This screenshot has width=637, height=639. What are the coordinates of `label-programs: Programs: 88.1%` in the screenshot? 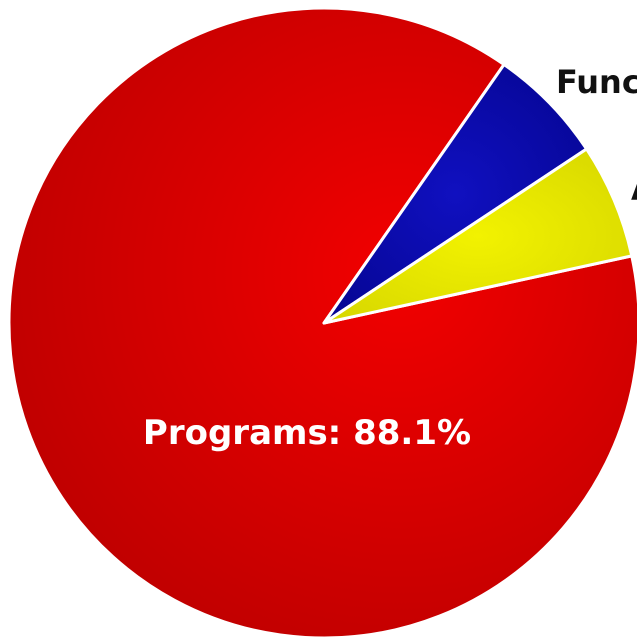 It's located at (307, 433).